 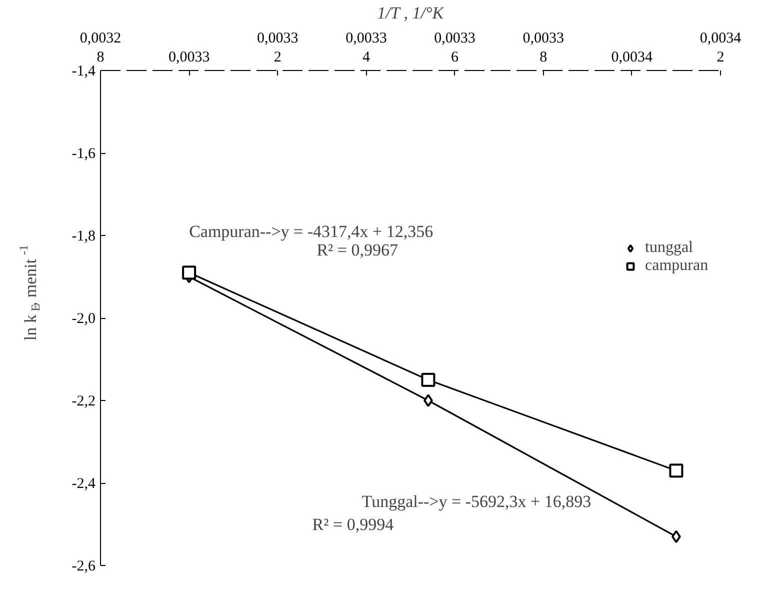 What do you see at coordinates (84, 319) in the screenshot?
I see `y-tick-label: -2,0` at bounding box center [84, 319].